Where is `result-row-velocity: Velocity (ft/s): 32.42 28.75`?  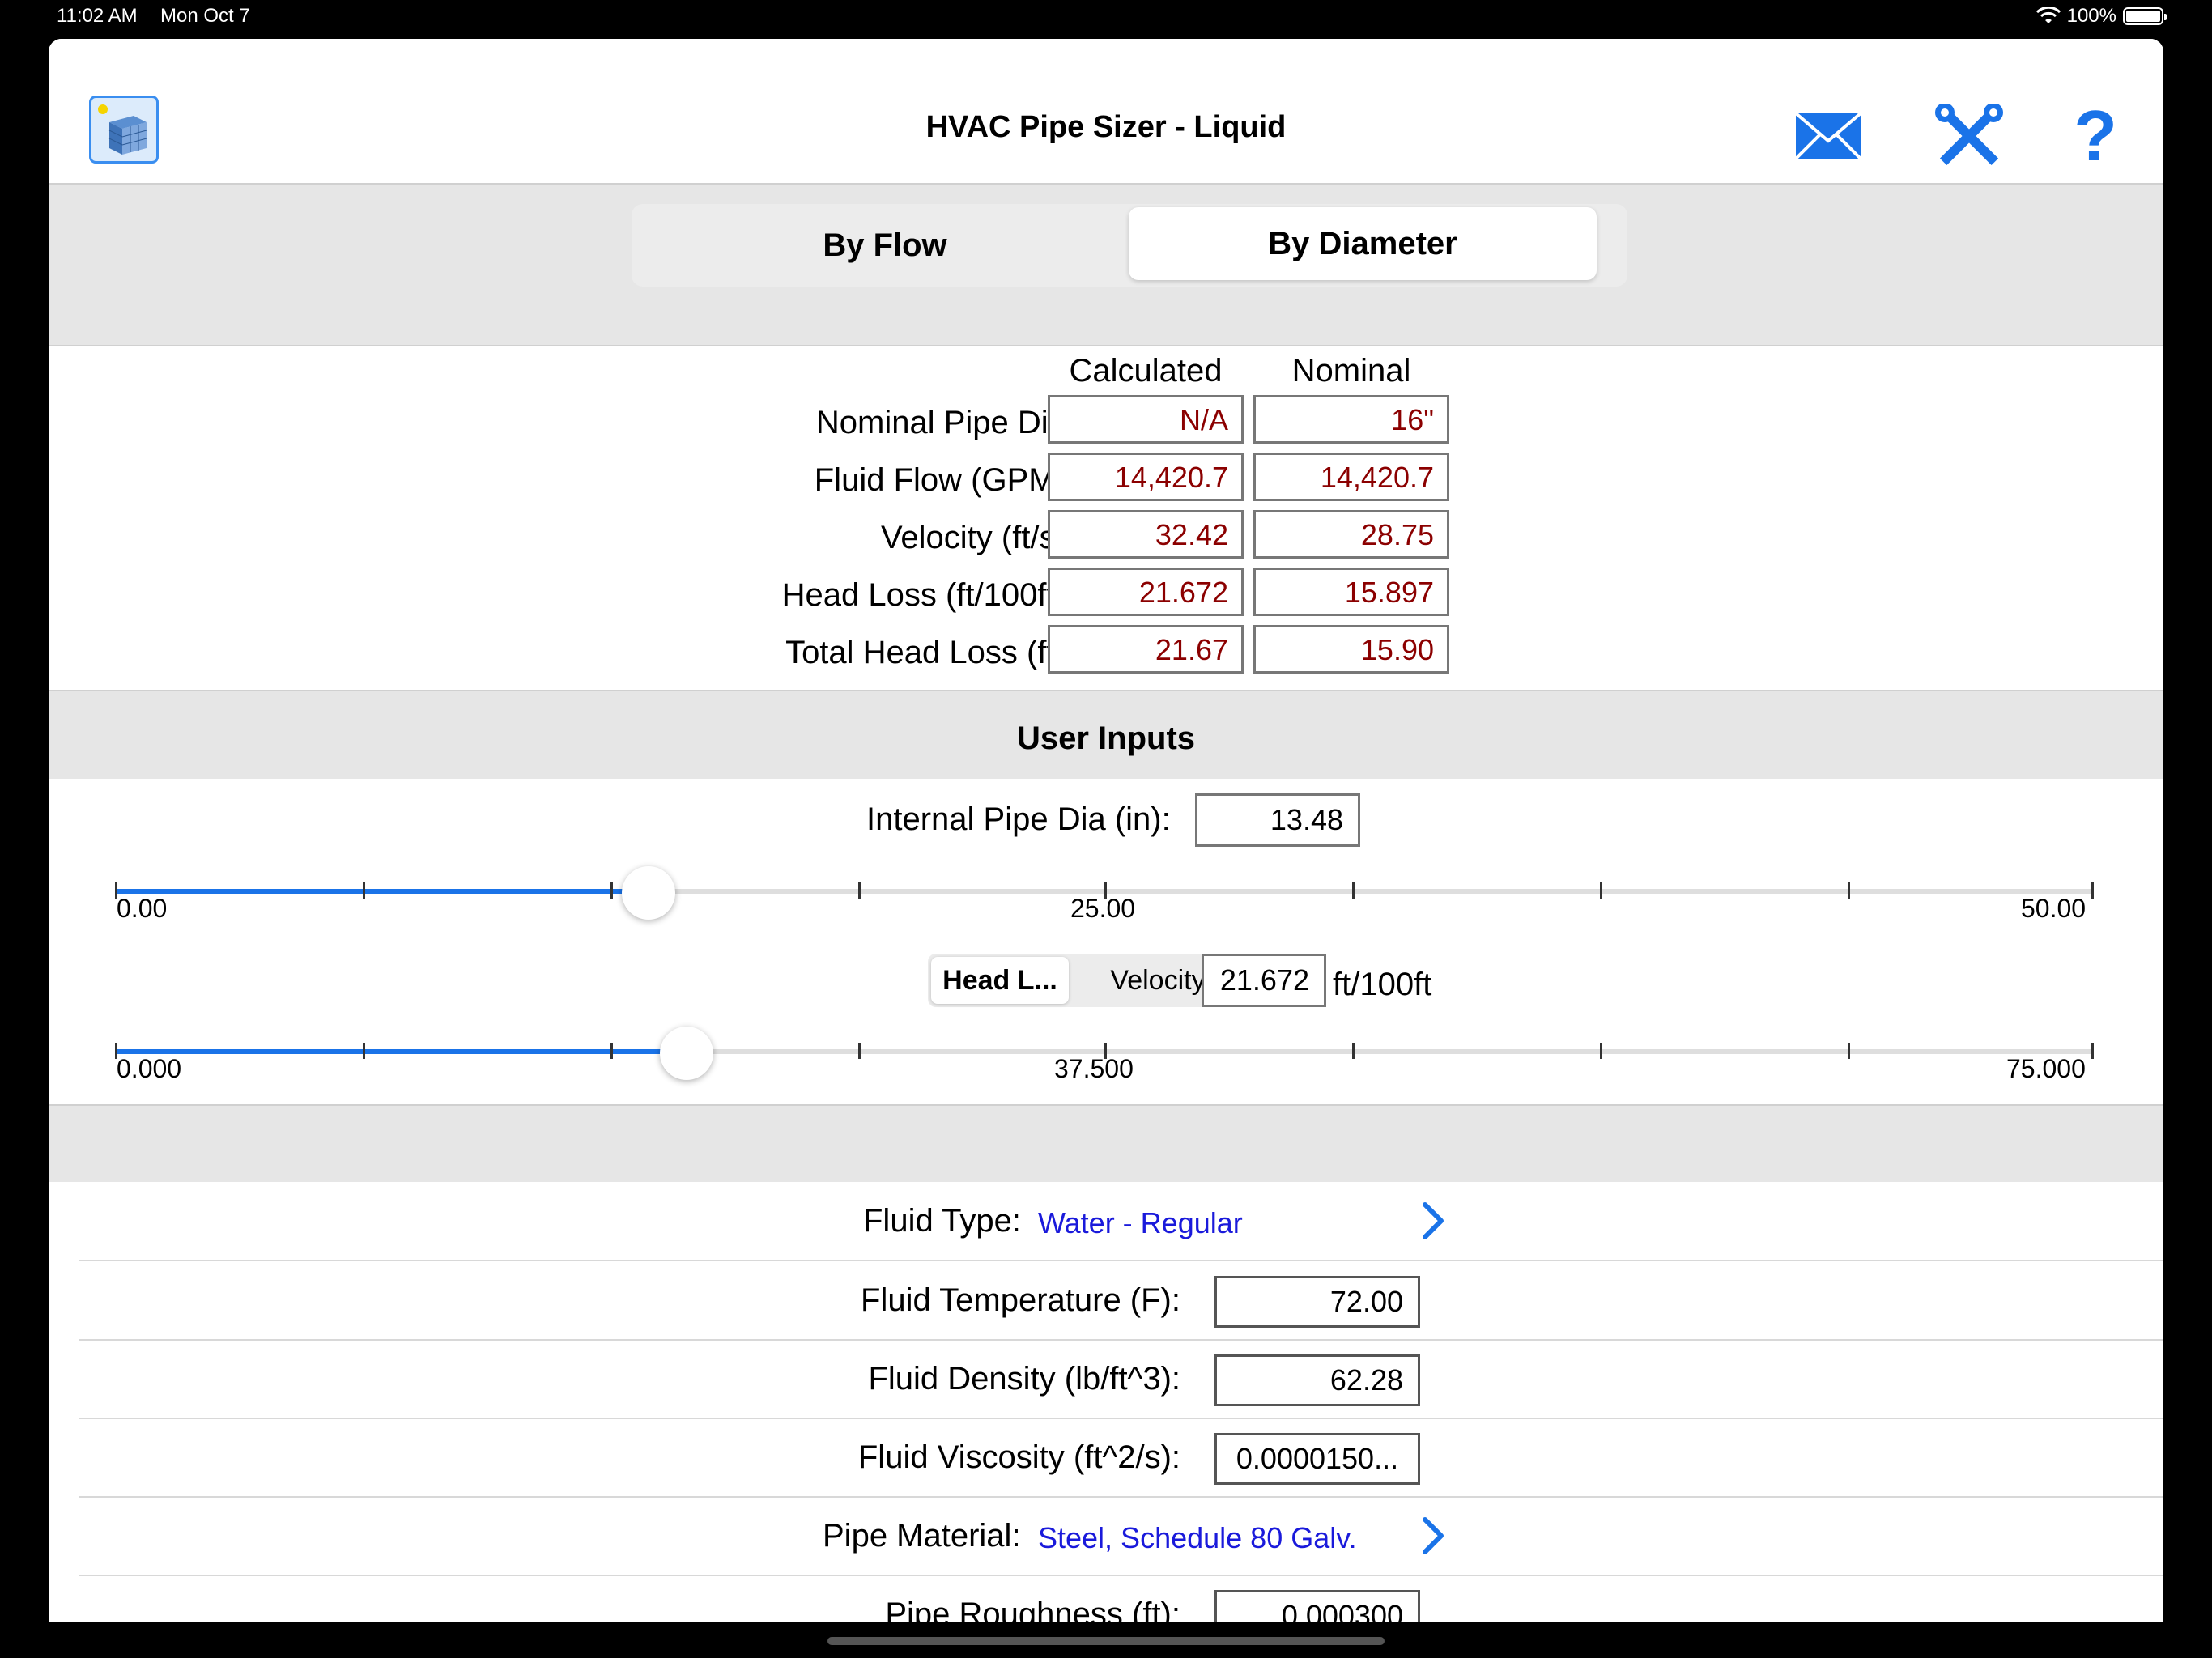
result-row-velocity: Velocity (ft/s): 32.42 28.75 is located at coordinates (1106, 538).